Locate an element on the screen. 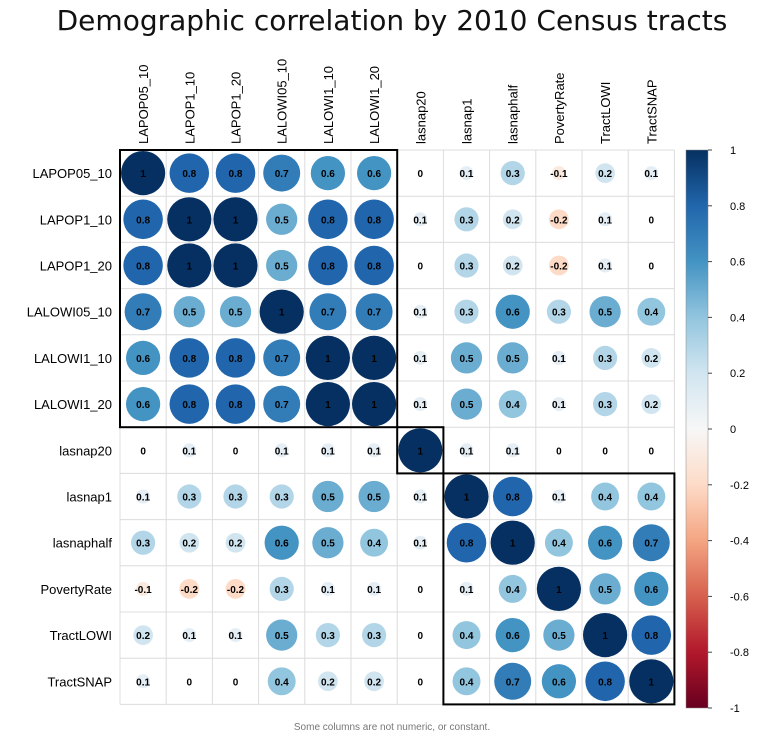 Image resolution: width=784 pixels, height=755 pixels. row-label: LALOWI1_20 is located at coordinates (73, 404).